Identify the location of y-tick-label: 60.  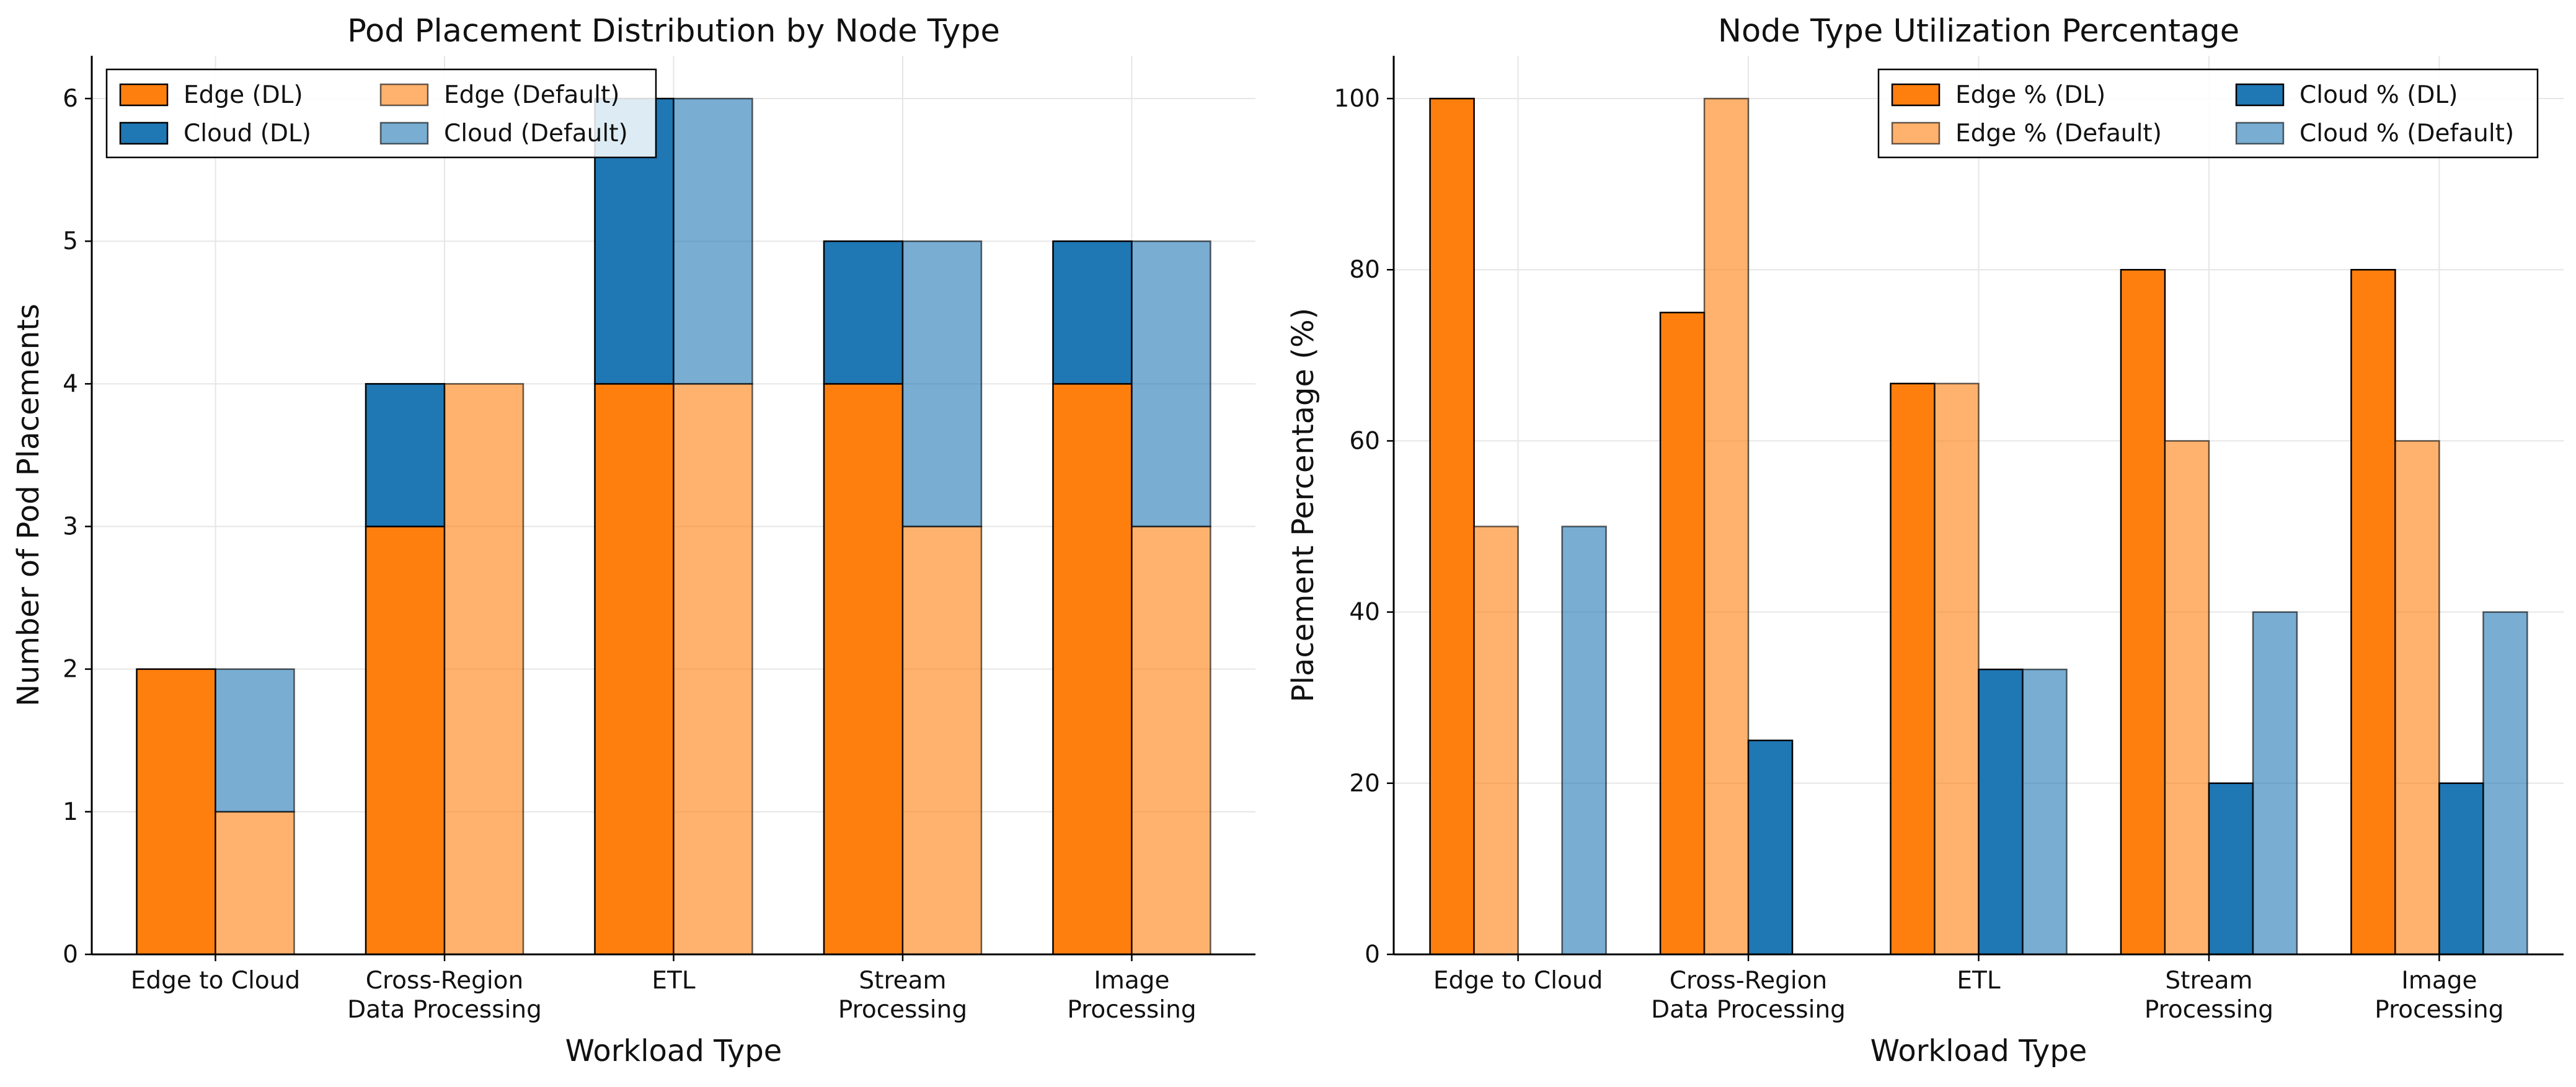
(1365, 441).